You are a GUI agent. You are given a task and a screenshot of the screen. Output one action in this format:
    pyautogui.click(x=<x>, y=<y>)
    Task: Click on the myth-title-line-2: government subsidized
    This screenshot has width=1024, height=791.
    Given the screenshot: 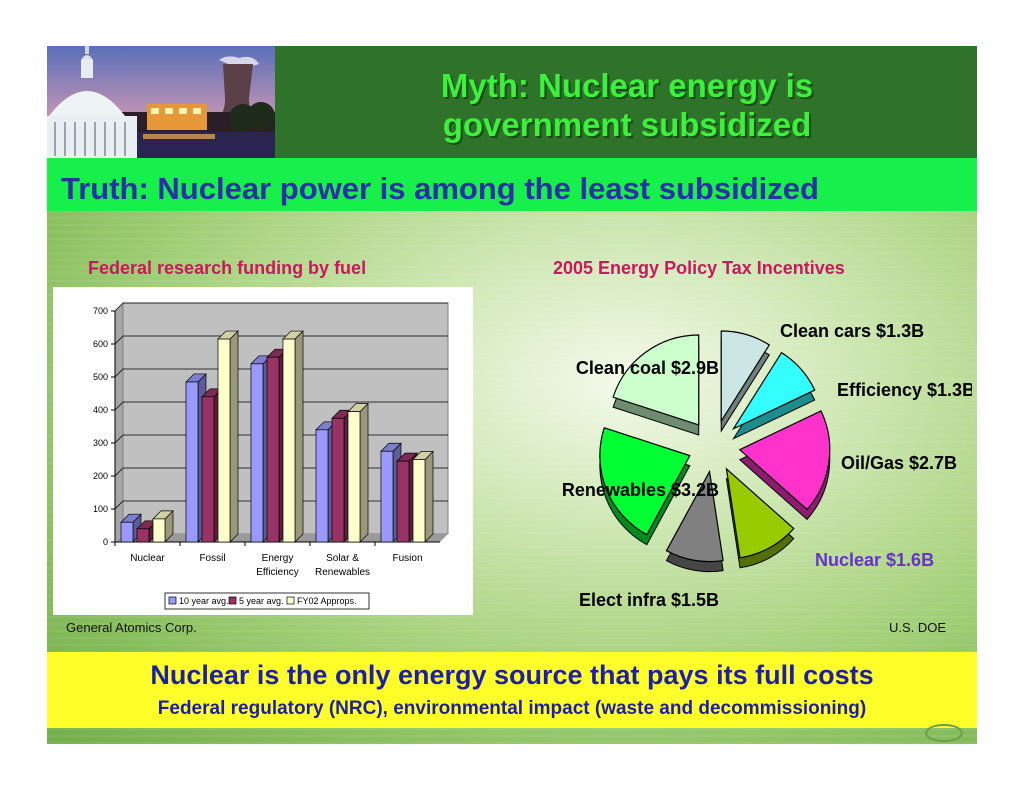 What is the action you would take?
    pyautogui.click(x=627, y=124)
    